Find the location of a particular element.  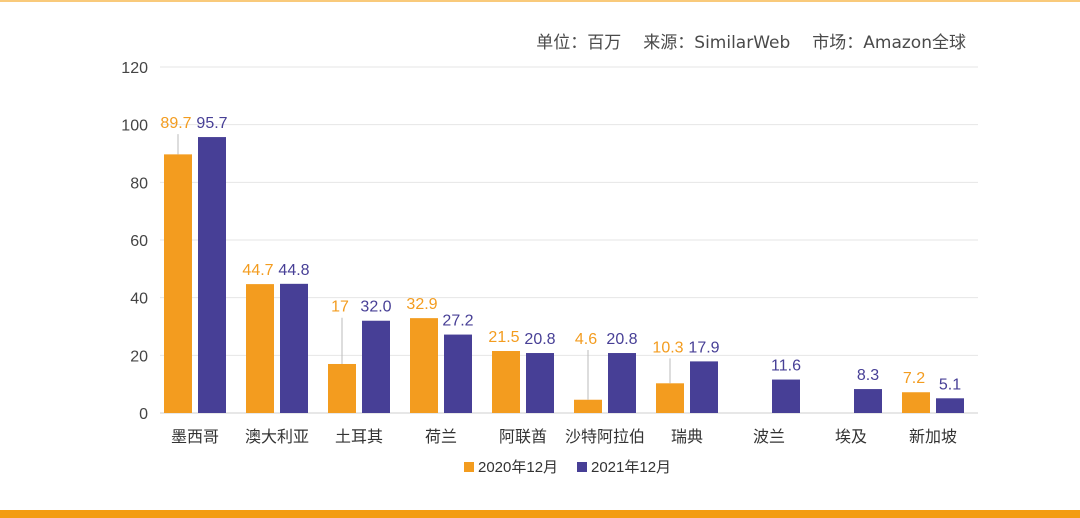

data-label: 7.2 is located at coordinates (914, 378).